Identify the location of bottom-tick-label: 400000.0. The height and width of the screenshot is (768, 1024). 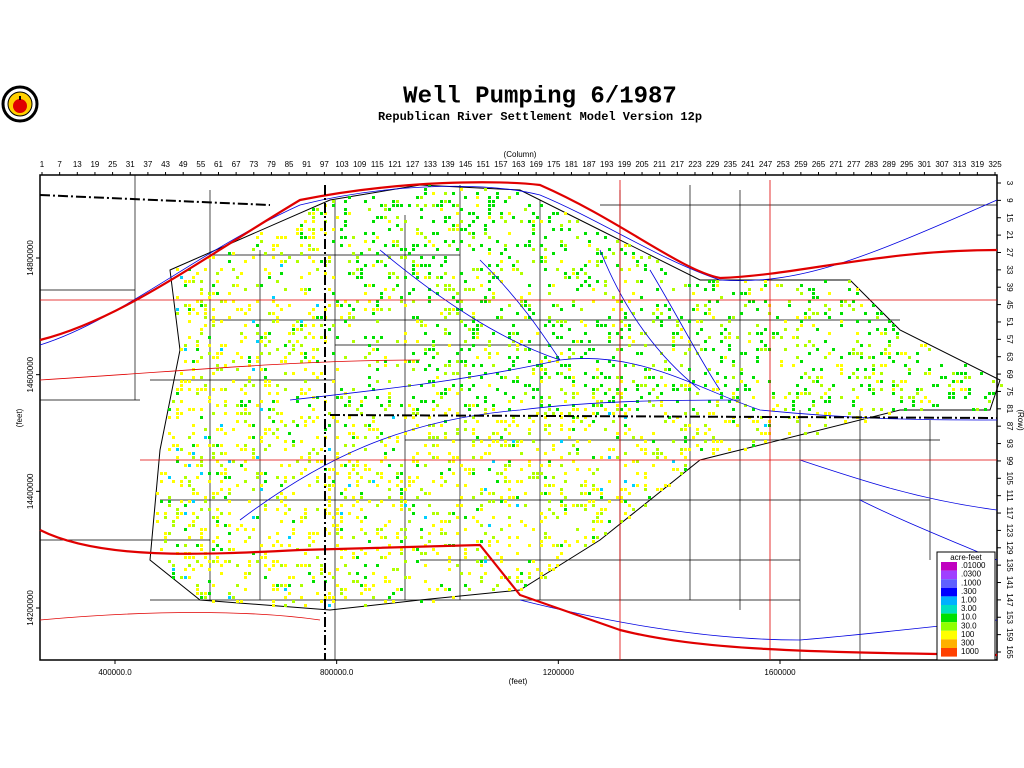
(115, 672).